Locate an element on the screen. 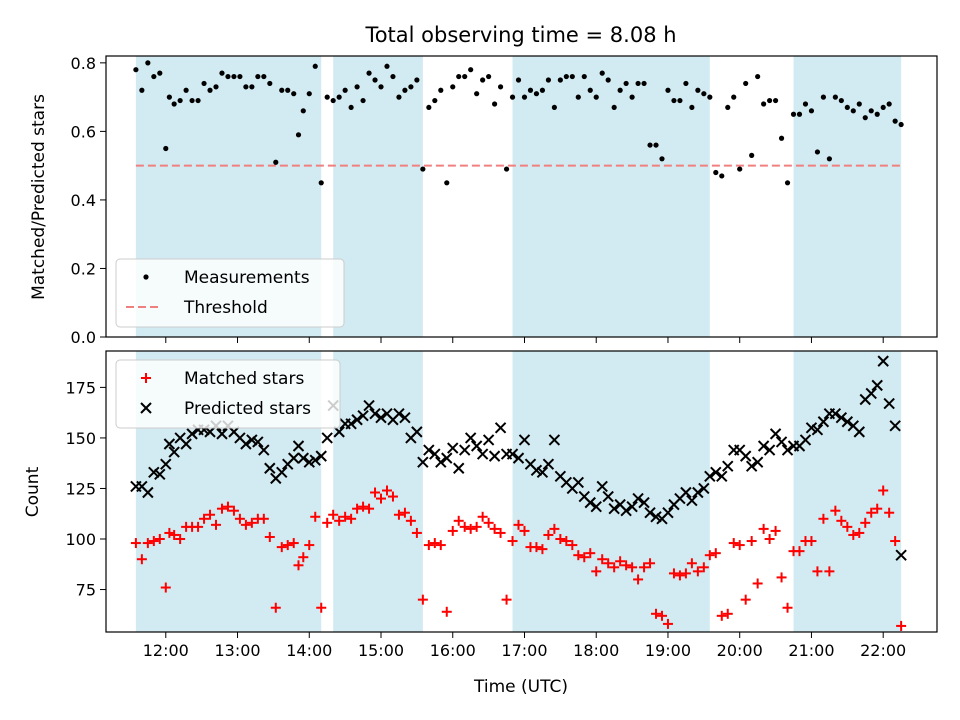 Image resolution: width=960 pixels, height=720 pixels. x-tick-label: 22:00 is located at coordinates (883, 650).